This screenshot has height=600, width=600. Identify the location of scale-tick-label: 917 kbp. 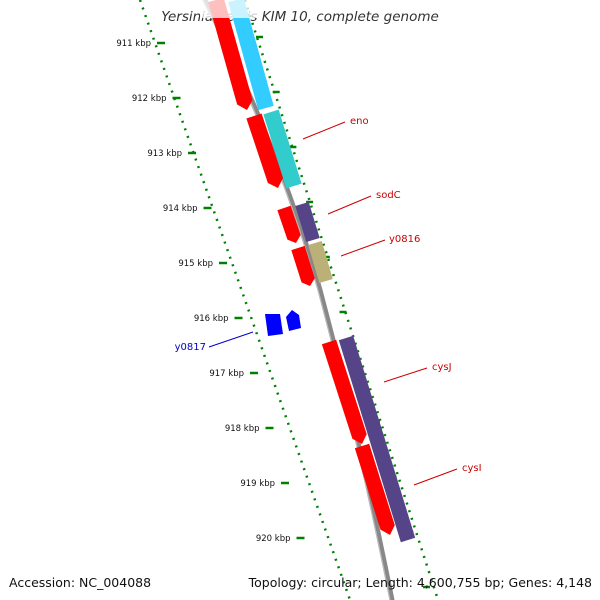
(226, 374).